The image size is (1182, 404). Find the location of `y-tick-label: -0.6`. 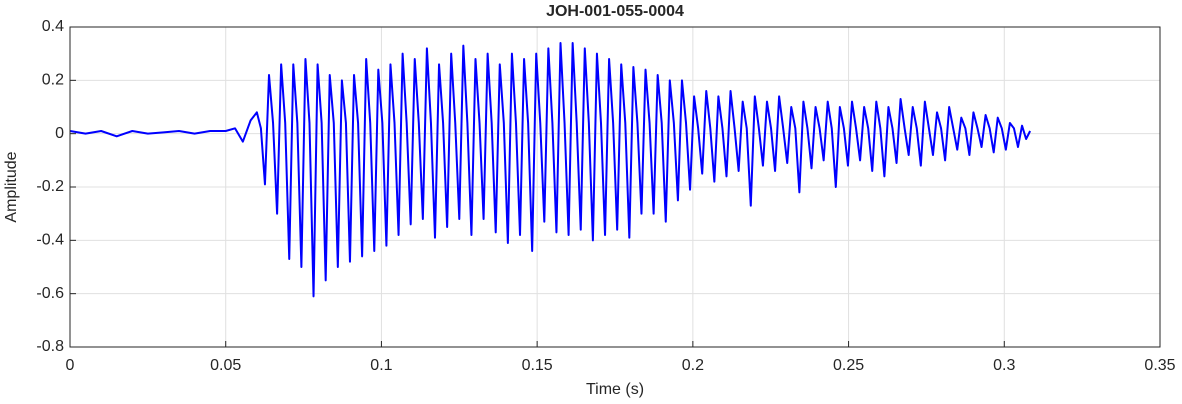

y-tick-label: -0.6 is located at coordinates (50, 293).